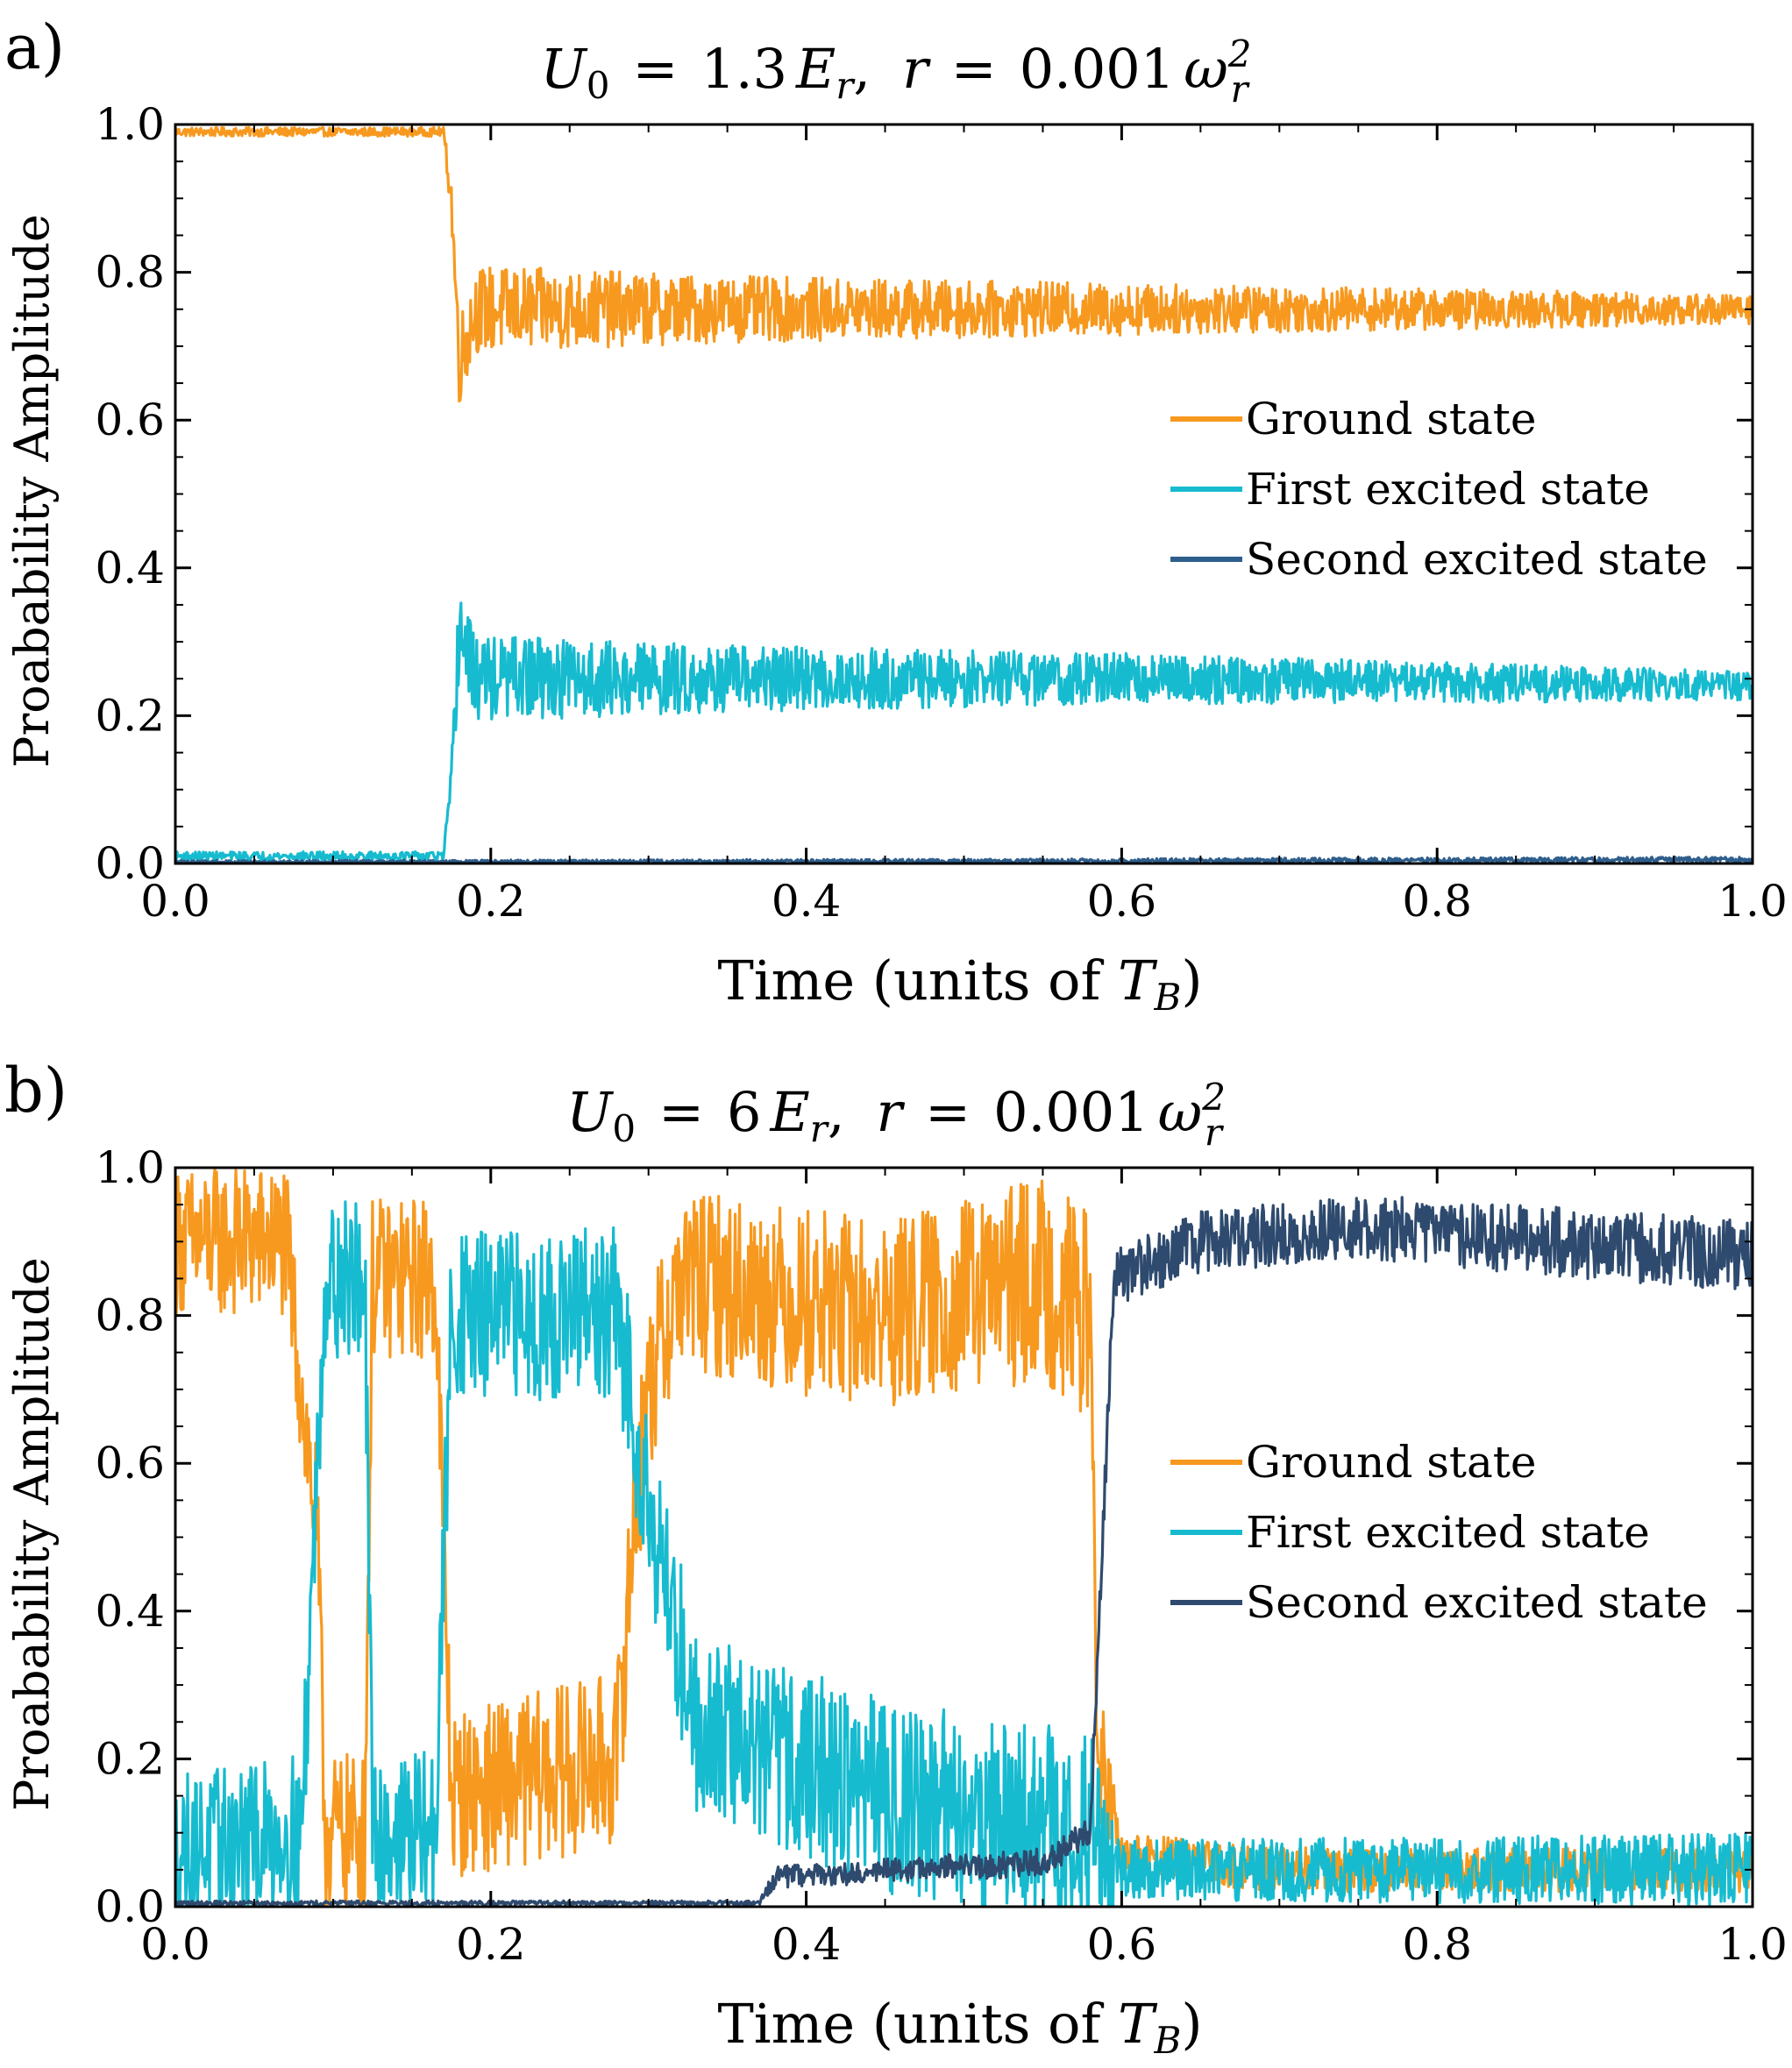  Describe the element at coordinates (743, 69) in the screenshot. I see `title-u0-value: 1.3` at that location.